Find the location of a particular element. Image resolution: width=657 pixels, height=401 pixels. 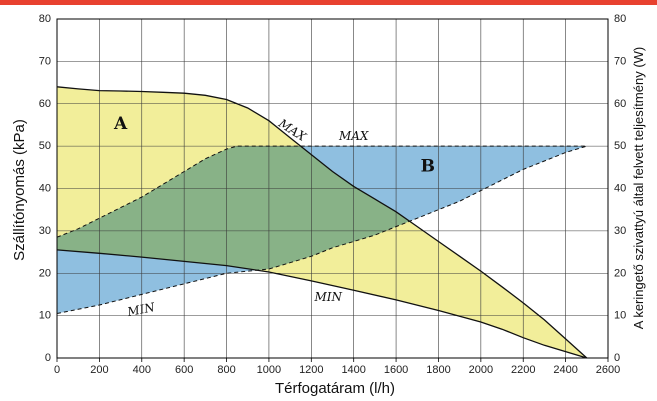

x-axis-title: Térfogatáram (l/h) is located at coordinates (335, 388).